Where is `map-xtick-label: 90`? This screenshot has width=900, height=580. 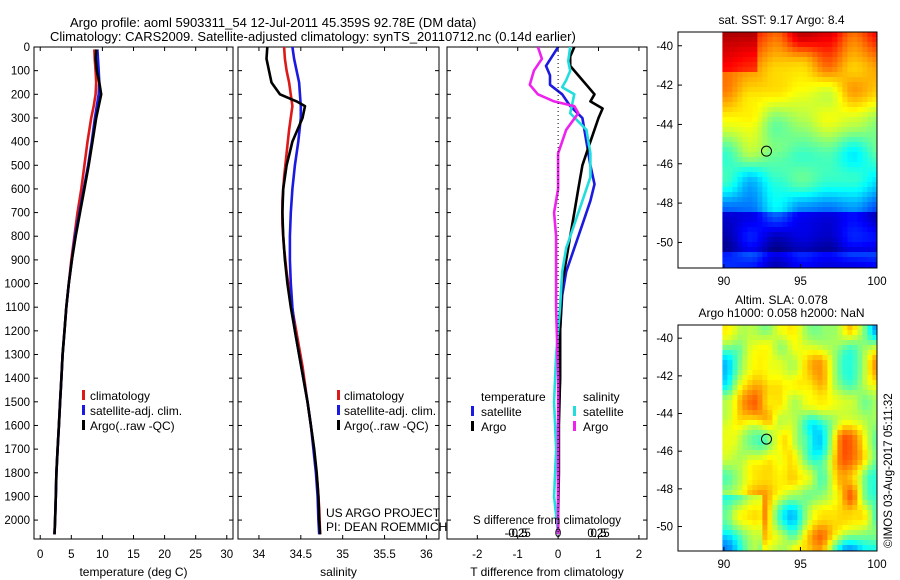 map-xtick-label: 90 is located at coordinates (724, 565).